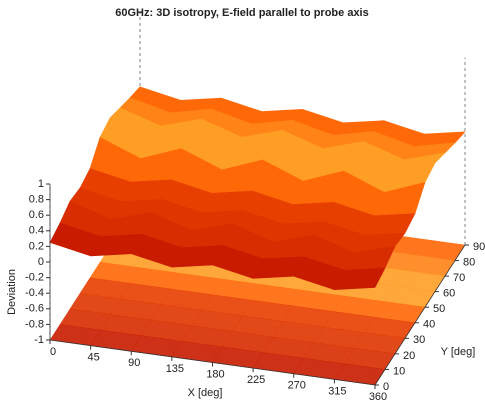 The image size is (485, 403). Describe the element at coordinates (359, 279) in the screenshot. I see `surface-cell` at that location.